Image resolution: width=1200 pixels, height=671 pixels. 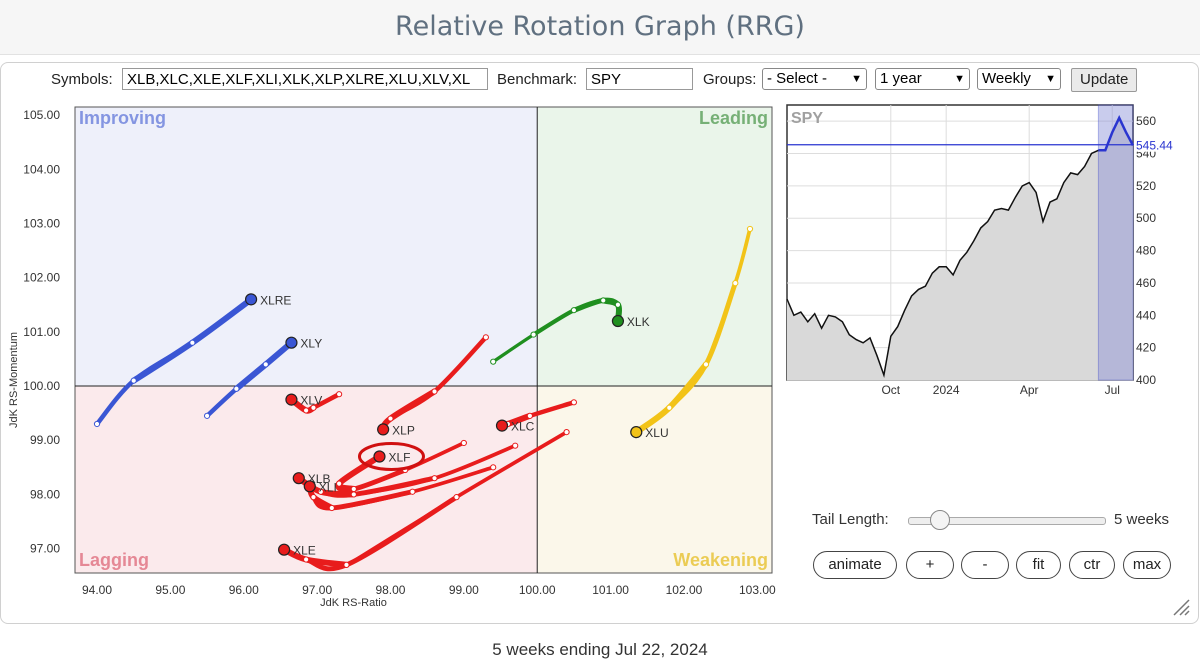 I want to click on benchmark-input, so click(x=639, y=79).